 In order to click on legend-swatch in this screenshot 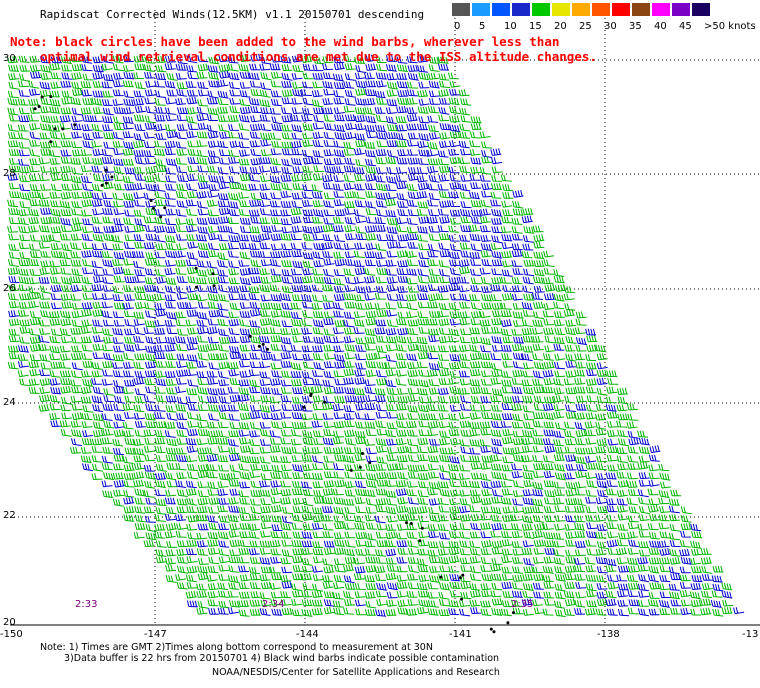, I will do `click(601, 9)`.